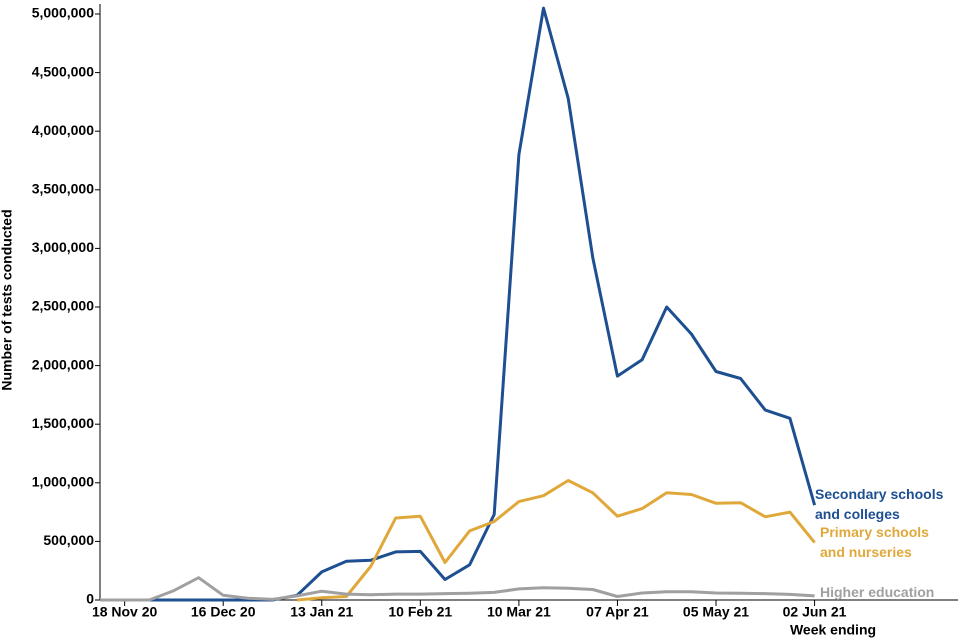 The image size is (960, 640). I want to click on y-tick-label: 1,500,000, so click(63, 423).